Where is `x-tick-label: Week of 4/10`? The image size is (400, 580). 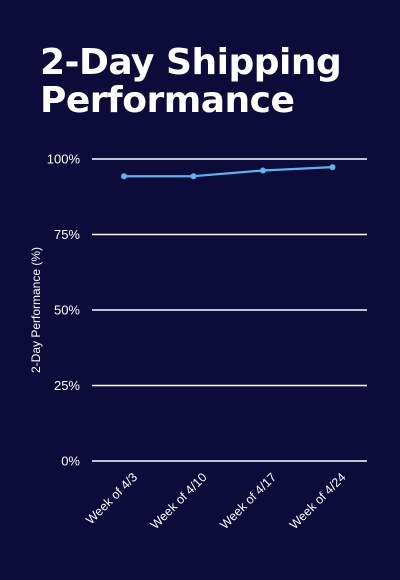
x-tick-label: Week of 4/10 is located at coordinates (179, 501).